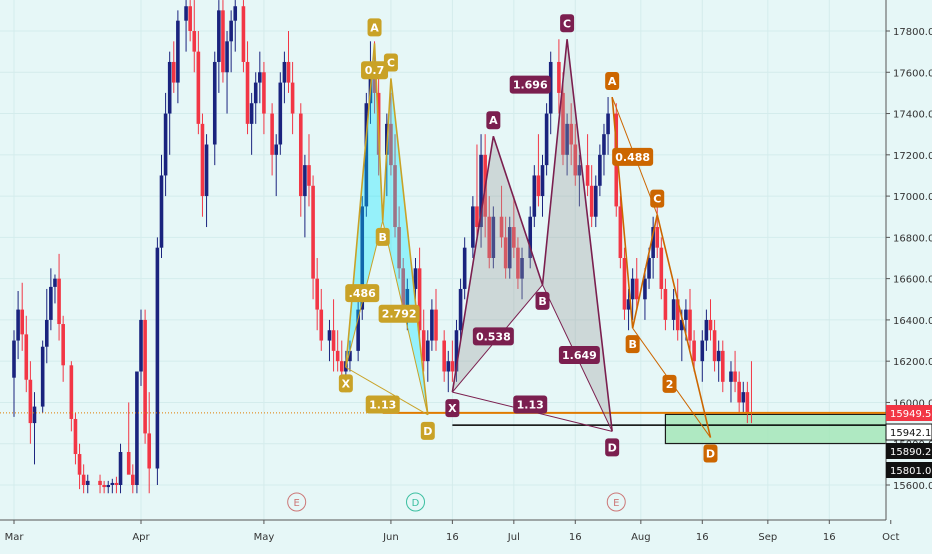  What do you see at coordinates (912, 486) in the screenshot?
I see `y-tick-label: 15600.00` at bounding box center [912, 486].